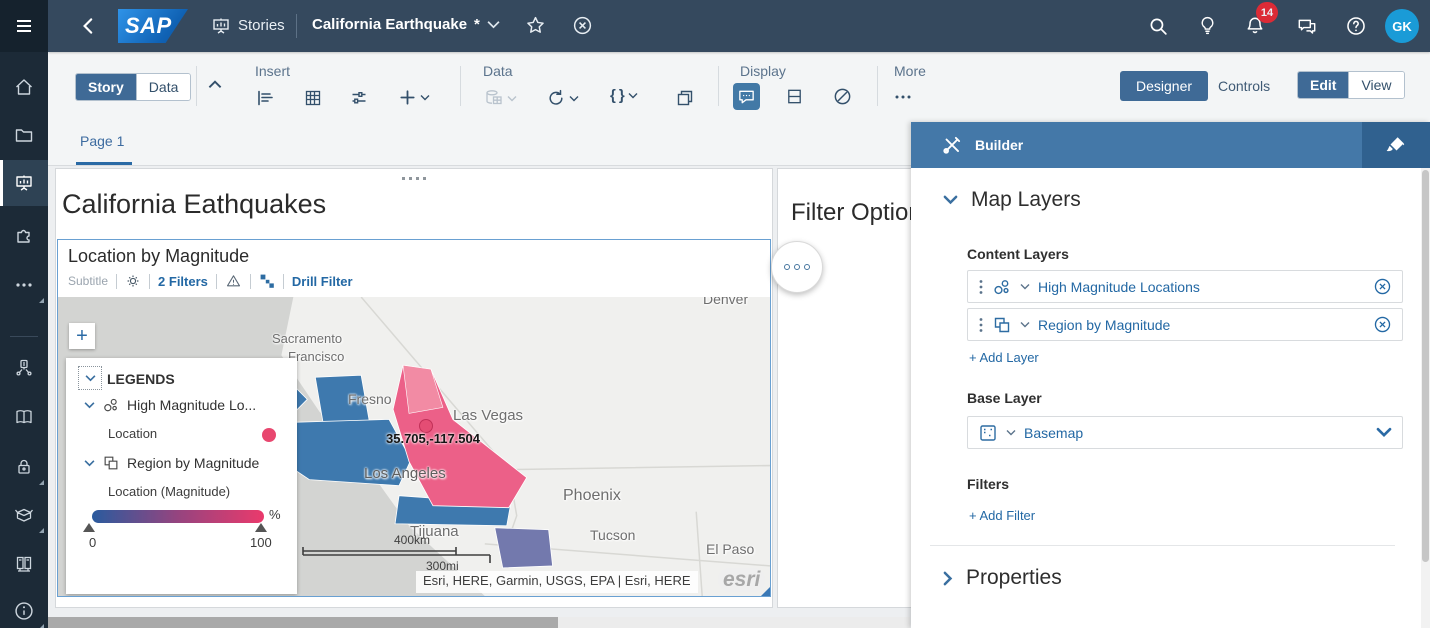  Describe the element at coordinates (746, 96) in the screenshot. I see `comment-mode-button` at that location.